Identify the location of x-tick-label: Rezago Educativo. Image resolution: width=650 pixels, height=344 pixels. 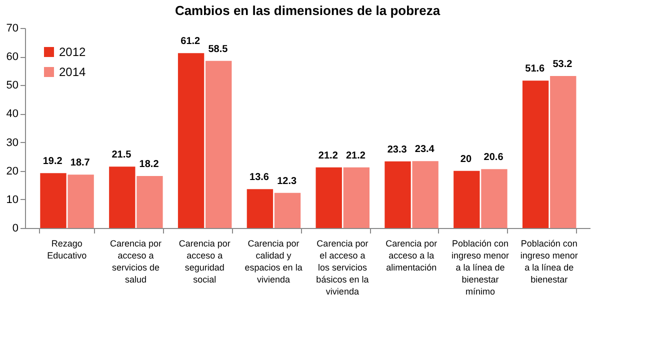
(67, 249).